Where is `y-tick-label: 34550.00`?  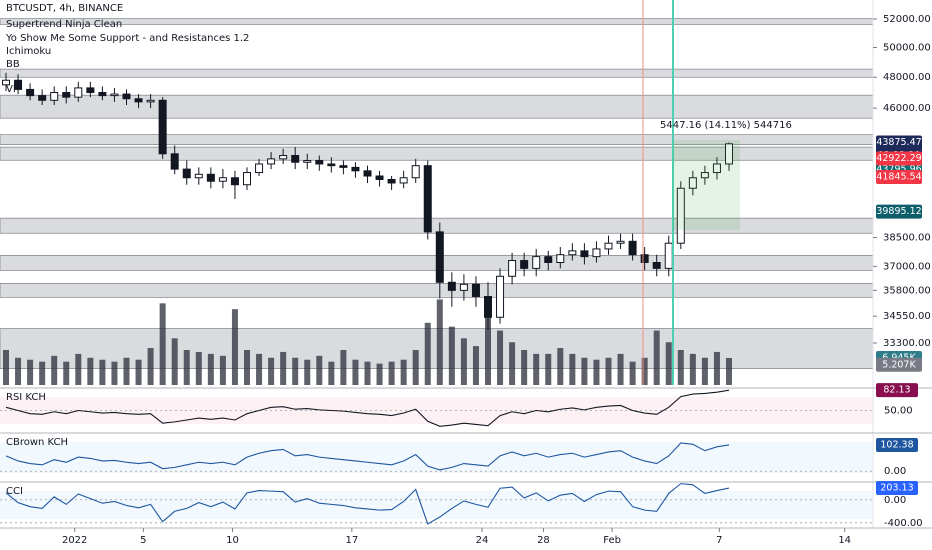 y-tick-label: 34550.00 is located at coordinates (907, 316).